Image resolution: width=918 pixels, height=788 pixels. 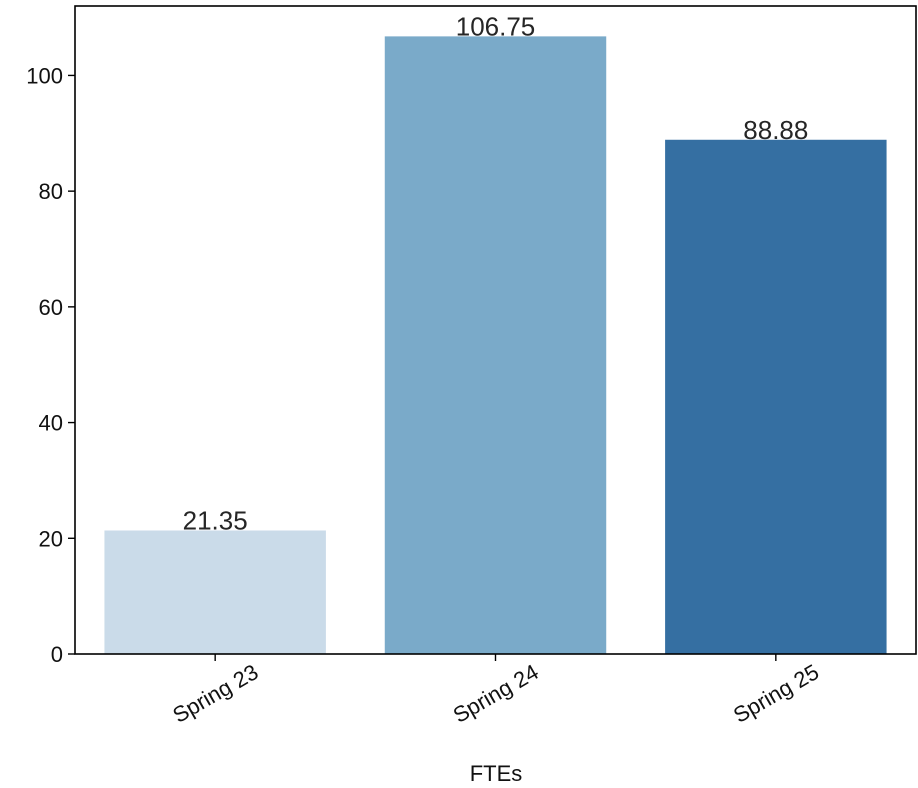 I want to click on bar, so click(x=215, y=592).